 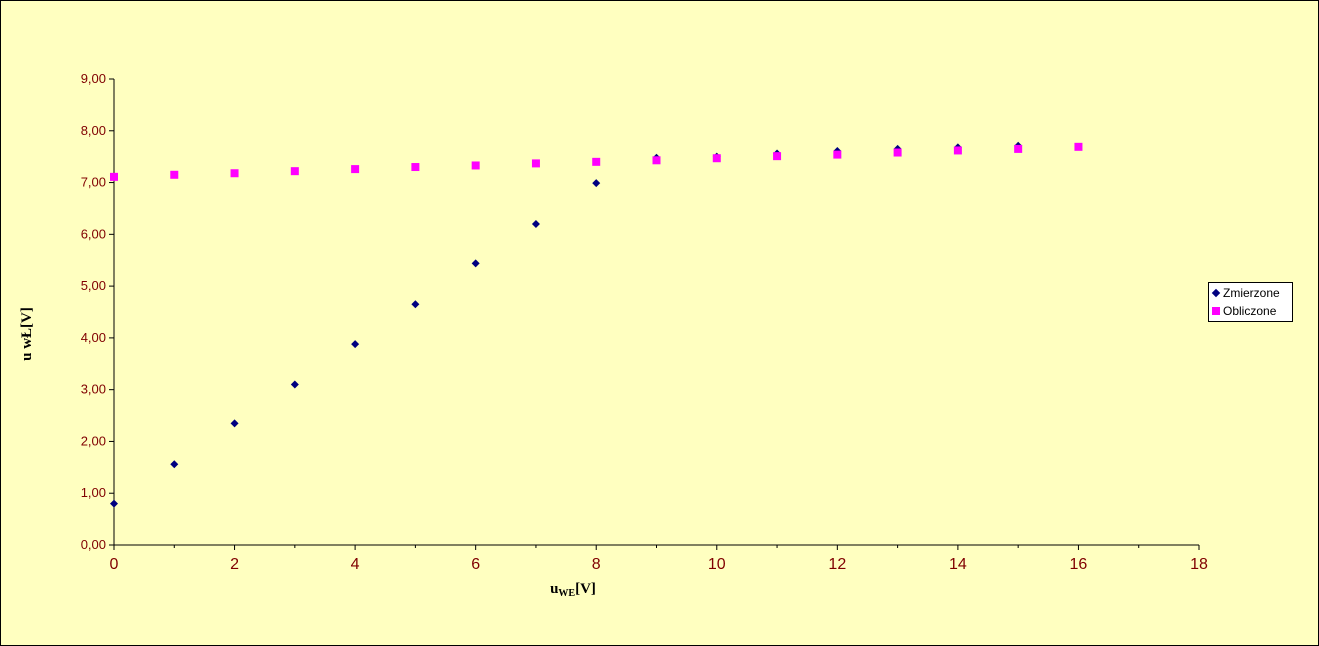 I want to click on x-axis-title: uWE[V], so click(x=573, y=590).